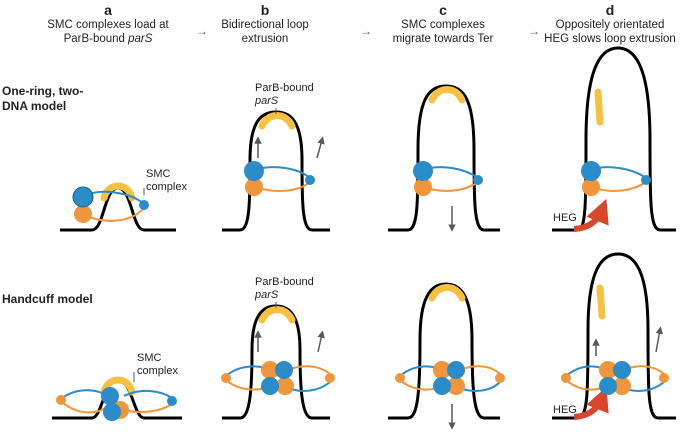 The height and width of the screenshot is (432, 685). I want to click on row-label-handcuff-line1: Handcuff model, so click(47, 299).